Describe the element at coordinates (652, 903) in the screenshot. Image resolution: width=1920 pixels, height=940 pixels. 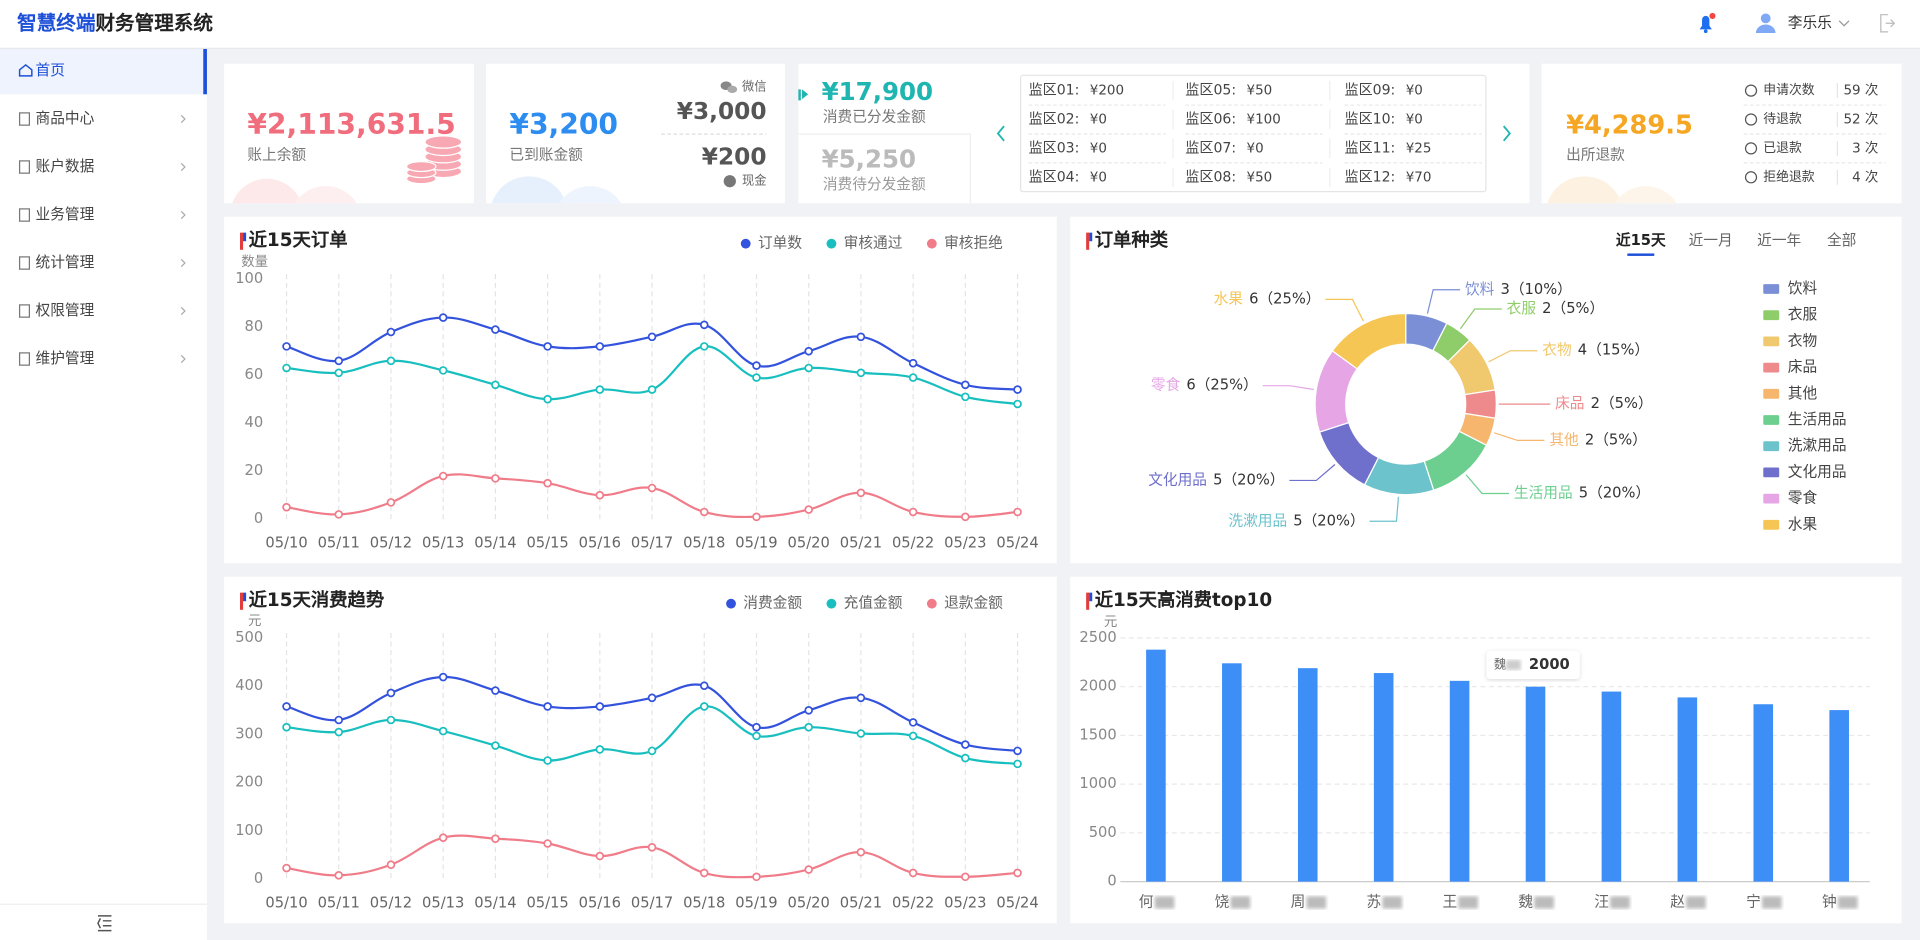
I see `x-tick-label: 05/17` at that location.